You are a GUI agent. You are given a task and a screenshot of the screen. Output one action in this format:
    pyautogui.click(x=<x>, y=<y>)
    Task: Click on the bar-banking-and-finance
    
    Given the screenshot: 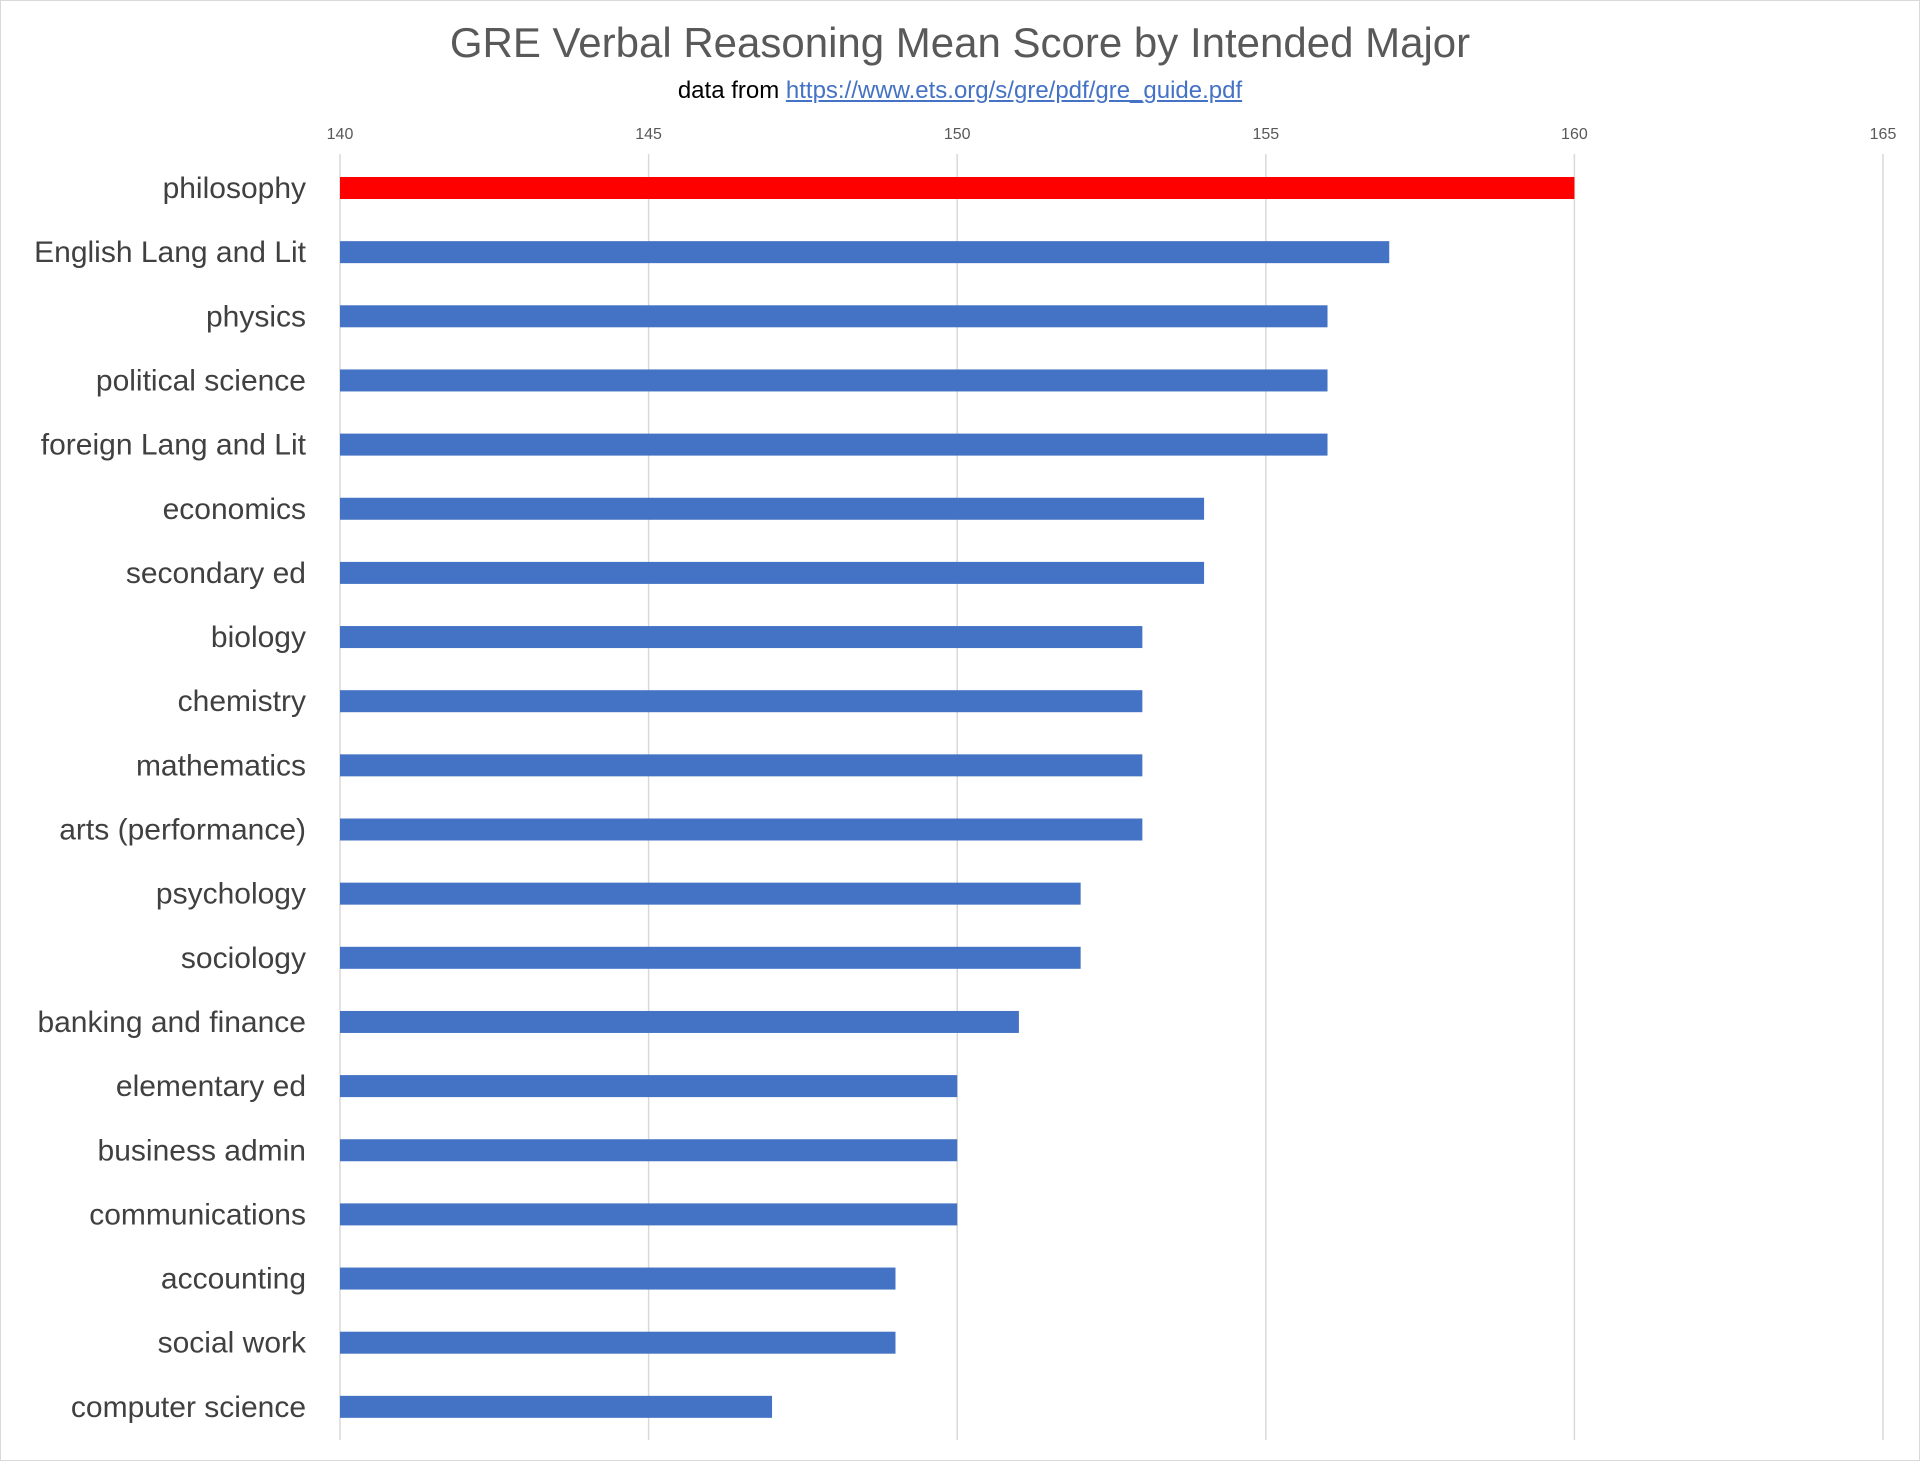 What is the action you would take?
    pyautogui.click(x=679, y=1021)
    